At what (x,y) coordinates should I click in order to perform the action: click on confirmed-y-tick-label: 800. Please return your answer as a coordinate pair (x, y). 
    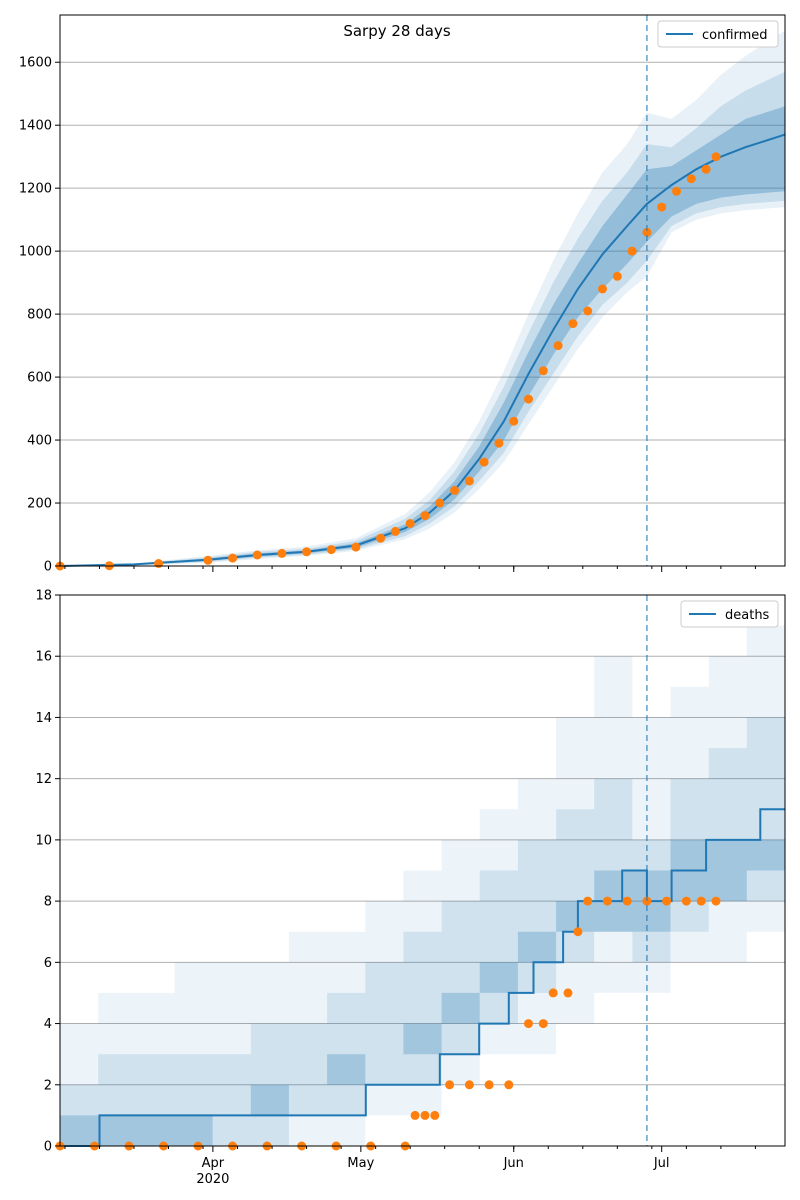
    Looking at the image, I should click on (39, 315).